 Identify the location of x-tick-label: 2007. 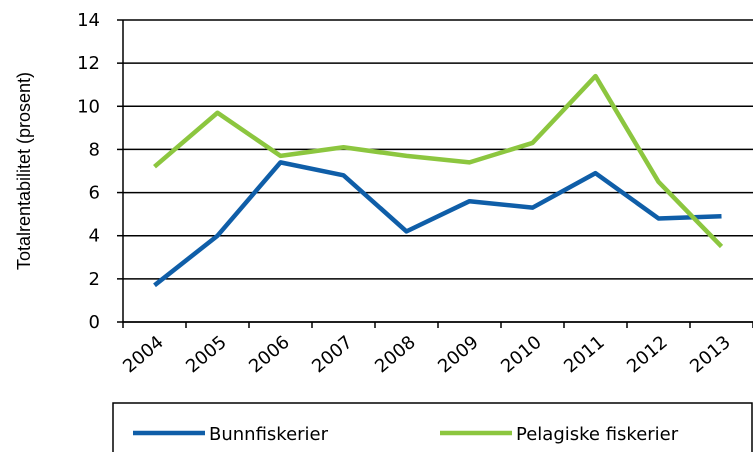
(332, 355).